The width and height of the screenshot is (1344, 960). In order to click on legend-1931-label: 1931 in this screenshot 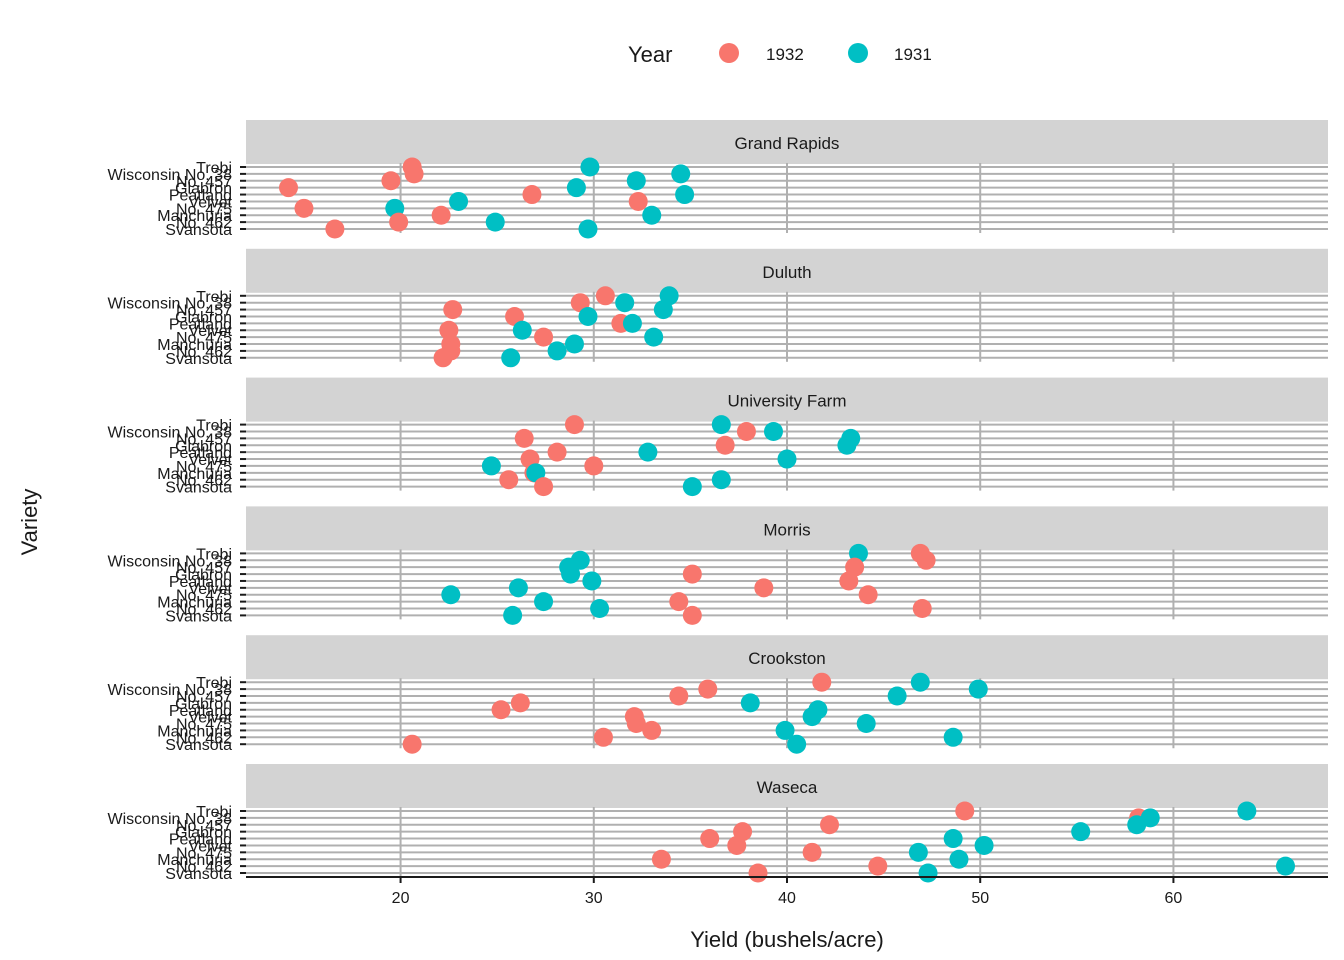, I will do `click(913, 54)`.